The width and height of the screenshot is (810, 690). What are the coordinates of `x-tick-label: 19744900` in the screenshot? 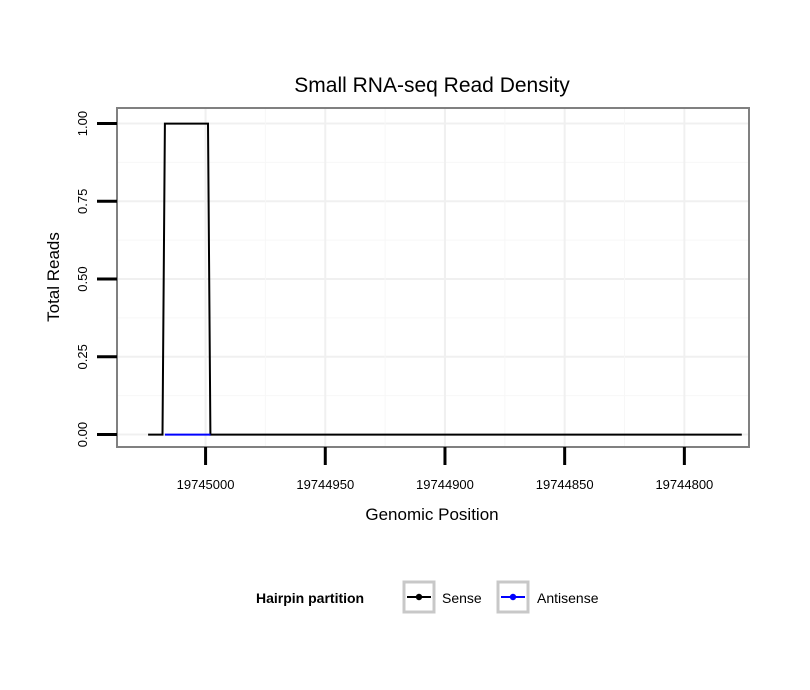 It's located at (445, 484).